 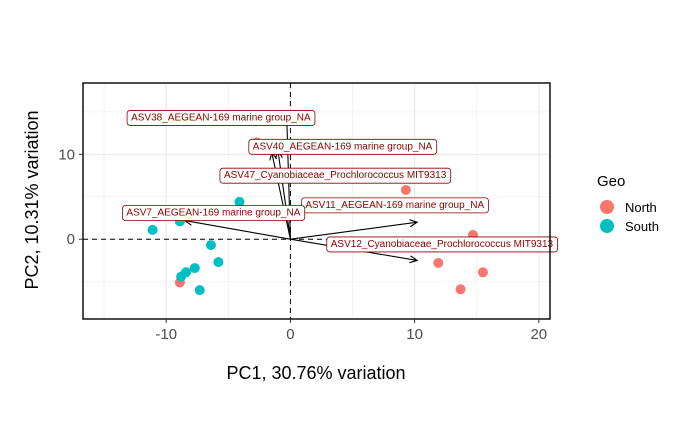 What do you see at coordinates (166, 334) in the screenshot?
I see `x-tick-label: -10` at bounding box center [166, 334].